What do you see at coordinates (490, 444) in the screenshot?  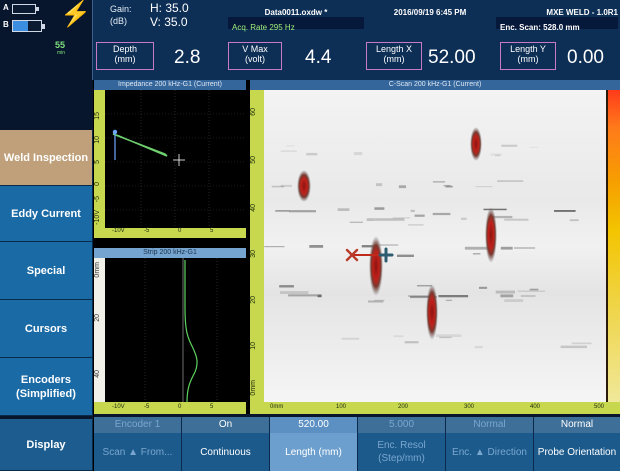 I see `param-enc-direction: Normal Enc. ▲ Direction` at bounding box center [490, 444].